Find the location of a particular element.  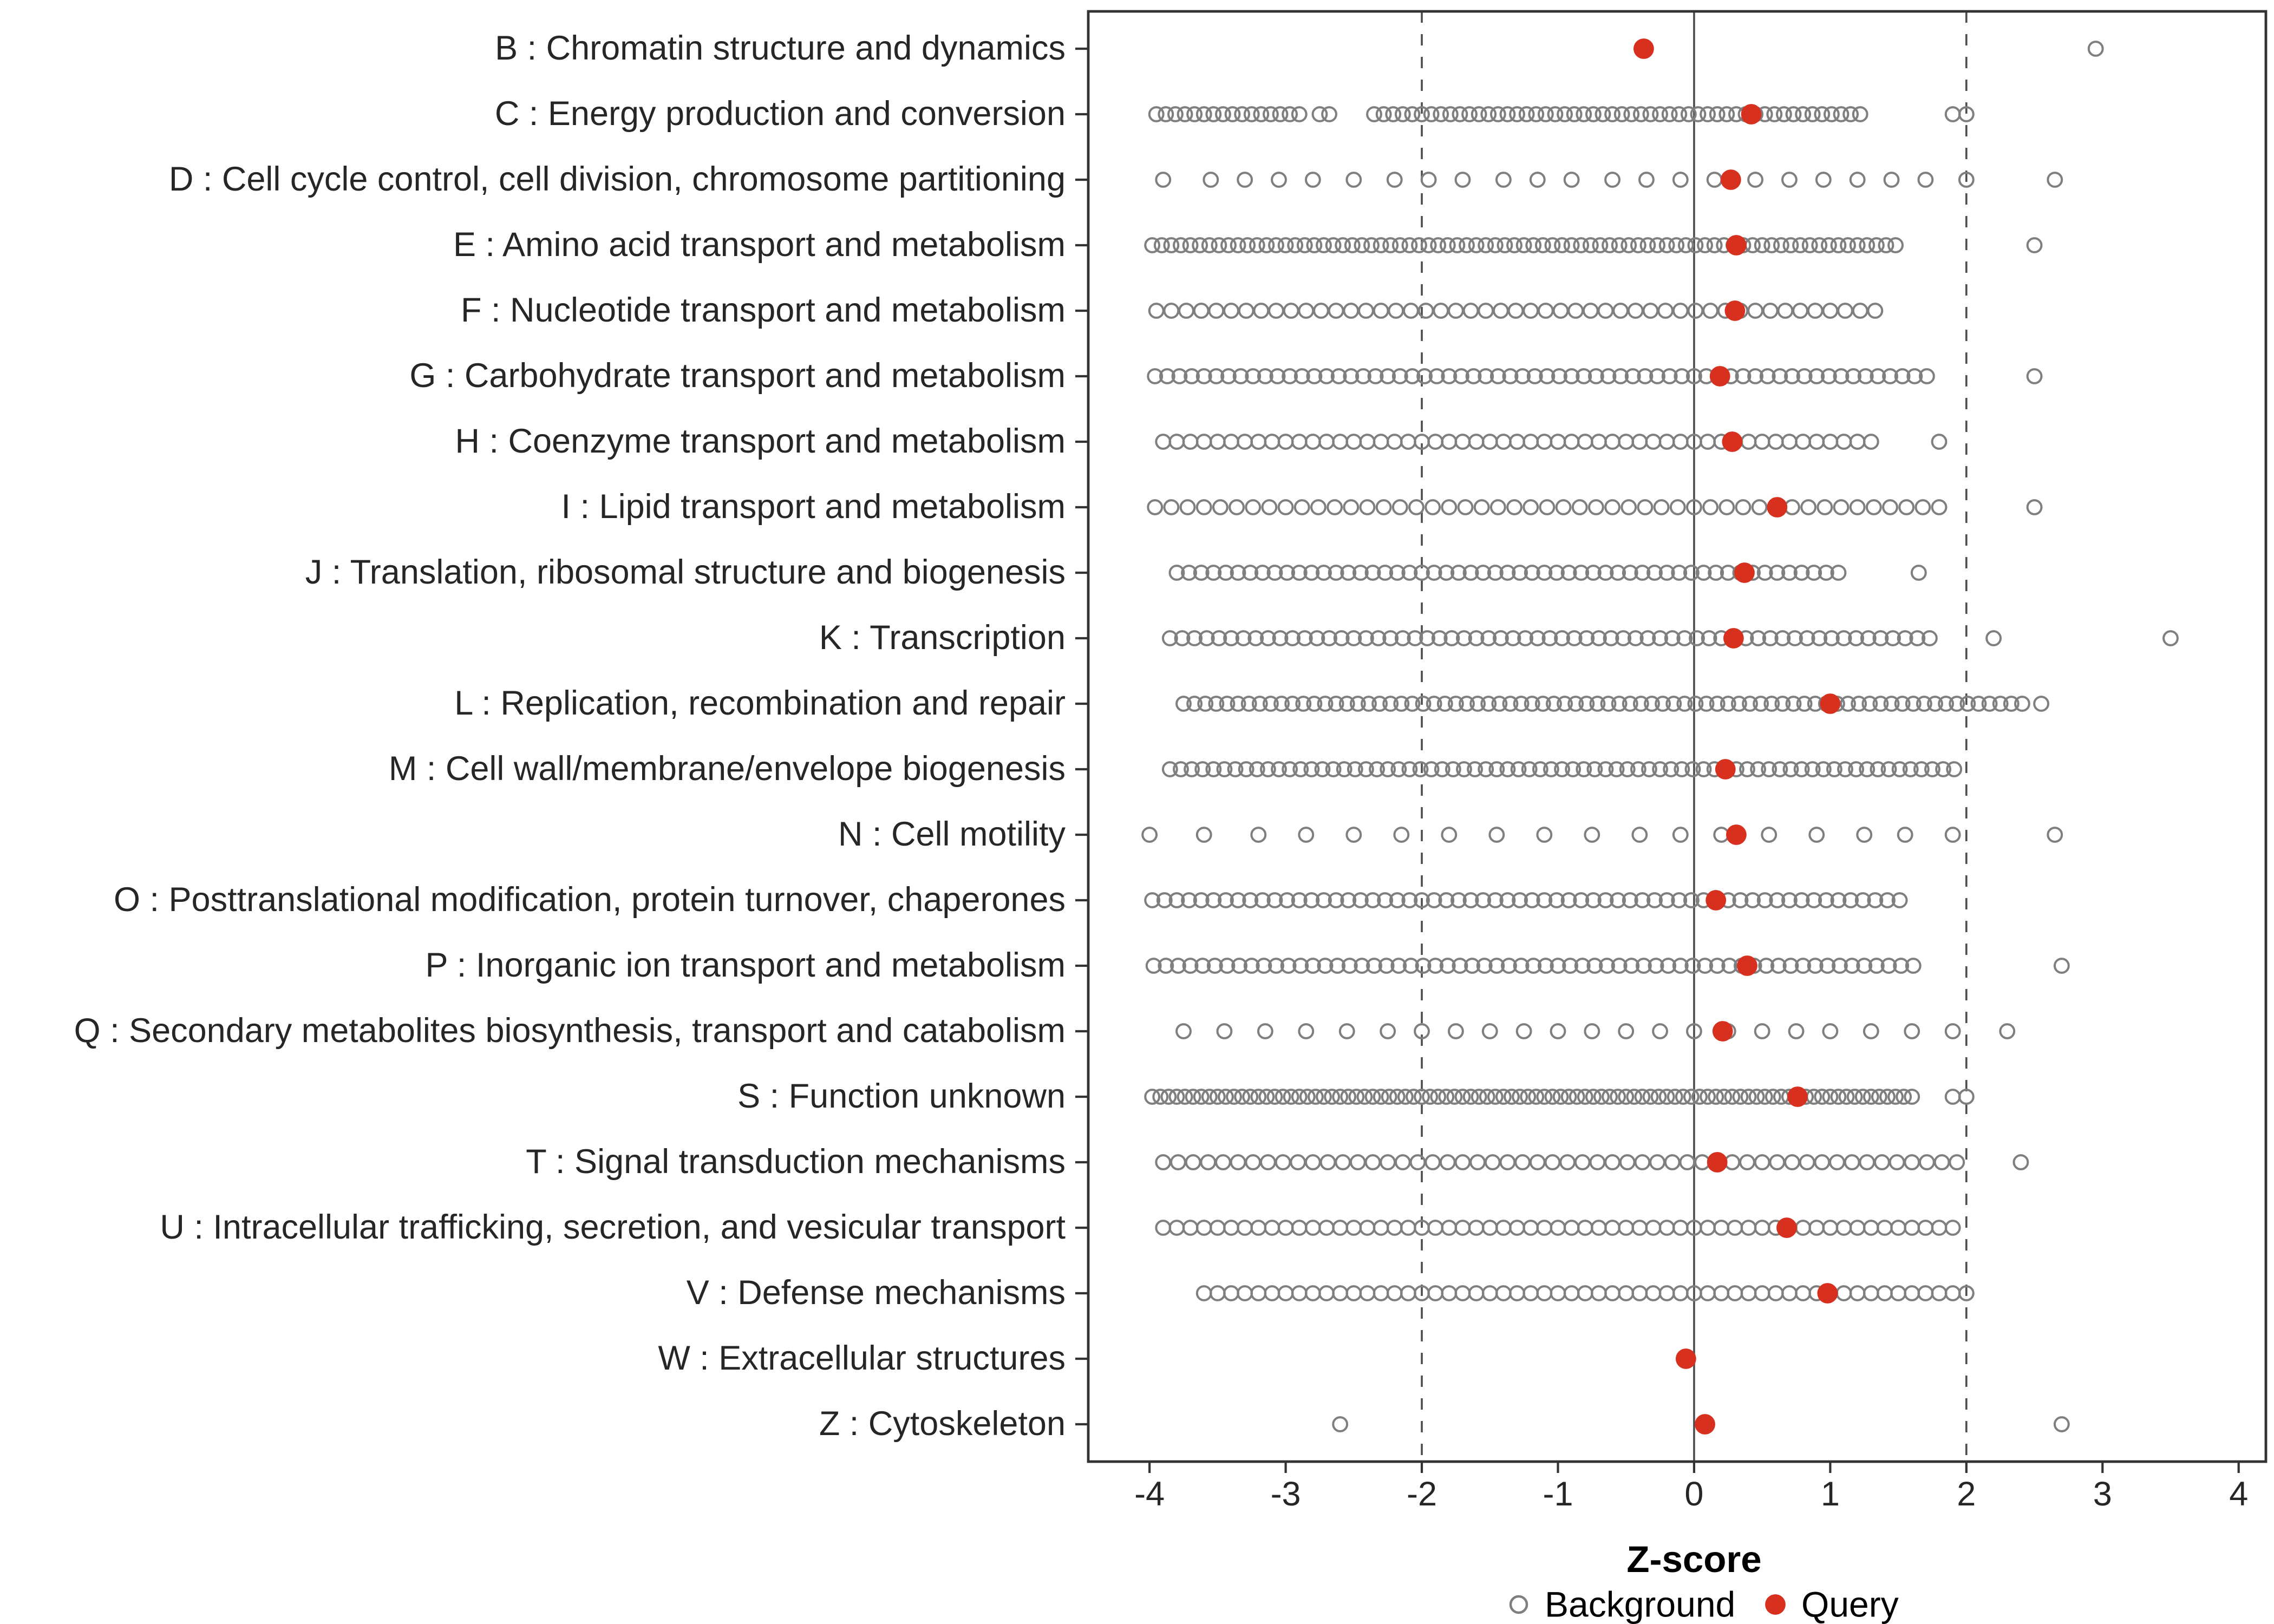

category-label: T : Signal transduction mechanisms is located at coordinates (796, 1162).